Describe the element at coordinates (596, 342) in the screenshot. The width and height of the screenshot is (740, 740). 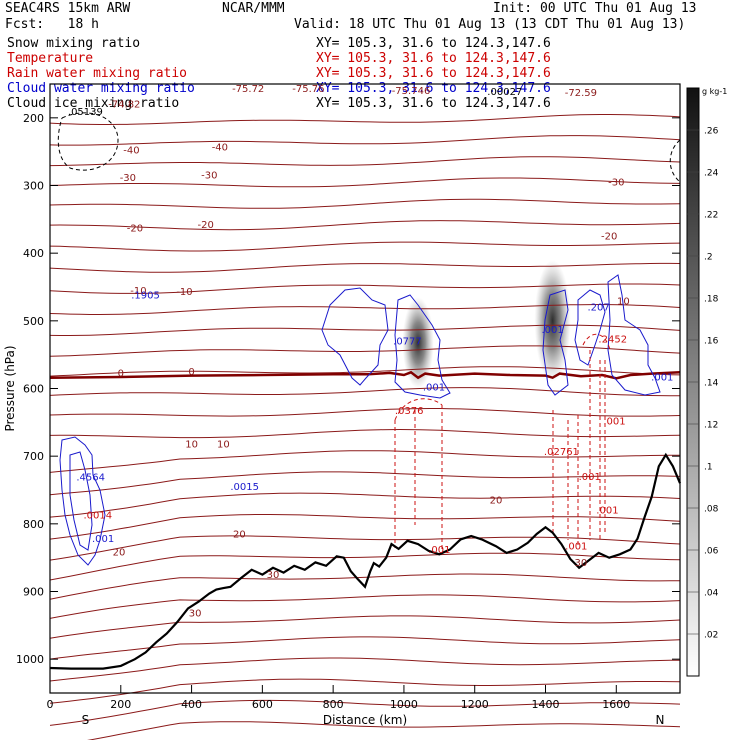
I see `rain-water-cap-b` at that location.